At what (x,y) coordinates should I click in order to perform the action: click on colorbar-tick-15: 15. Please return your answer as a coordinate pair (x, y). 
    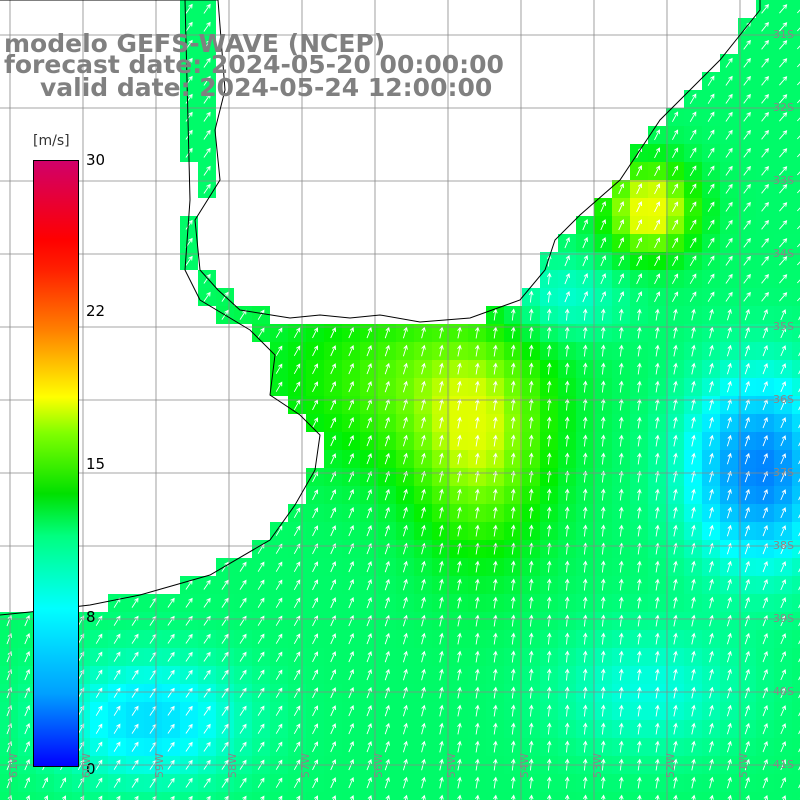
    Looking at the image, I should click on (96, 464).